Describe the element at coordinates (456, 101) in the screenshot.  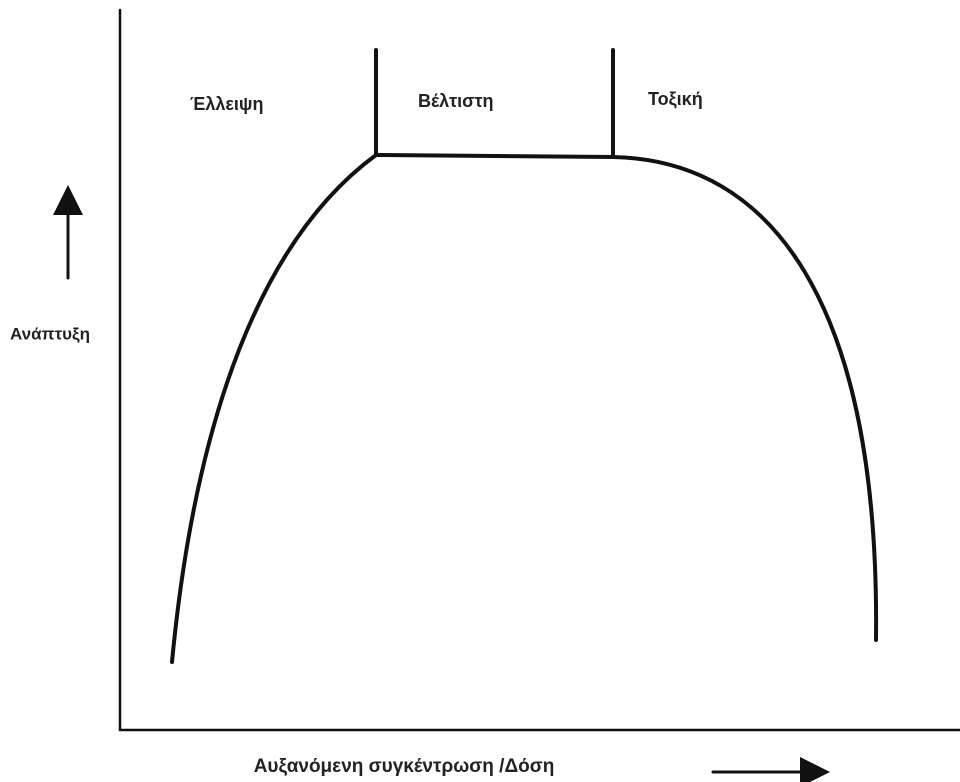
I see `region-label: Βέλτιστη` at that location.